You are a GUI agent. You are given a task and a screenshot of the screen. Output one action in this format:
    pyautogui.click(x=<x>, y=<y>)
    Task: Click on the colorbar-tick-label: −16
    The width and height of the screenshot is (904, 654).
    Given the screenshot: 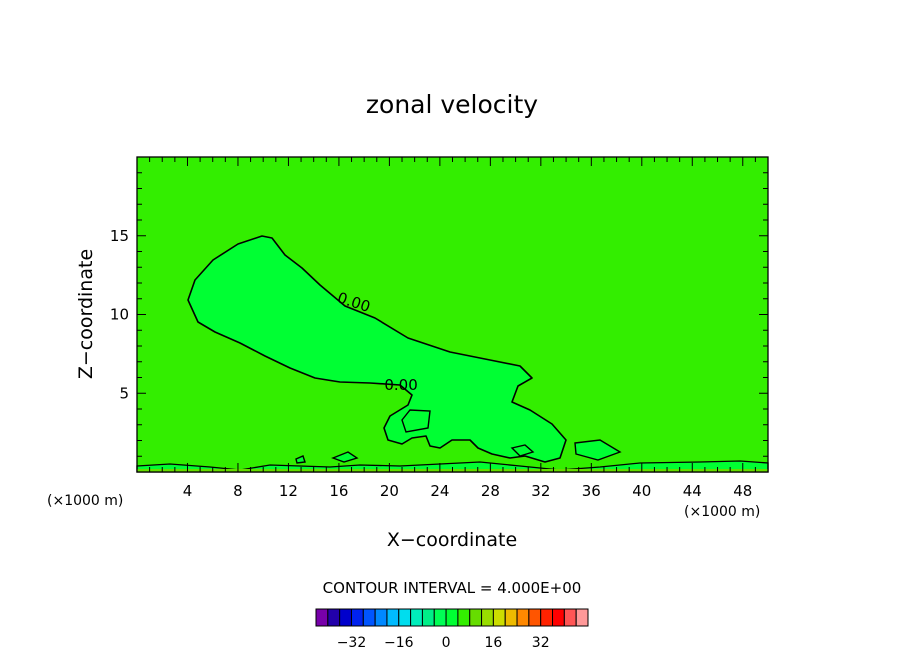 What is the action you would take?
    pyautogui.click(x=399, y=643)
    